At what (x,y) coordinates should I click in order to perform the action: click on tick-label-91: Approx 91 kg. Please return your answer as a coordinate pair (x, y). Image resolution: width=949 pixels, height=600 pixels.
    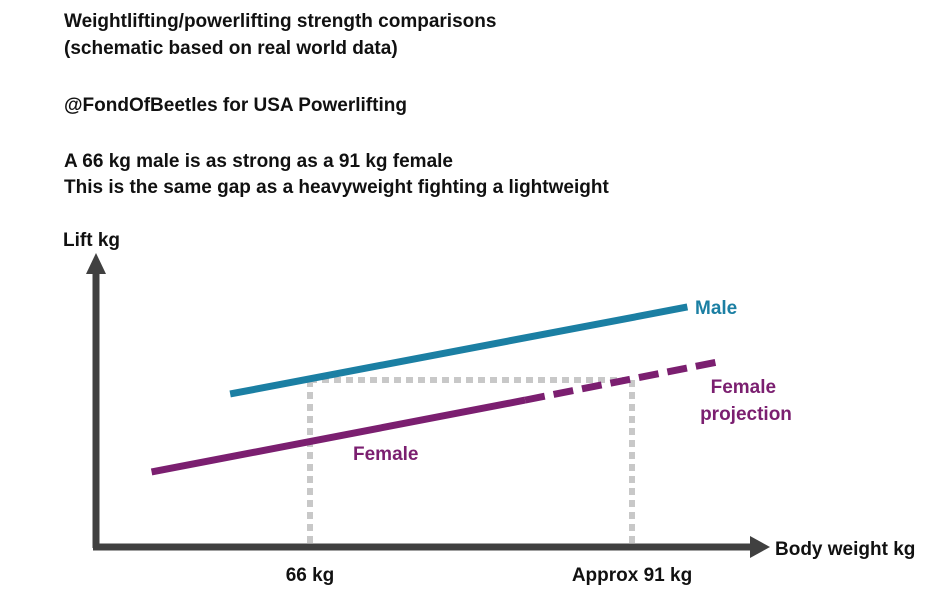
    Looking at the image, I should click on (632, 575).